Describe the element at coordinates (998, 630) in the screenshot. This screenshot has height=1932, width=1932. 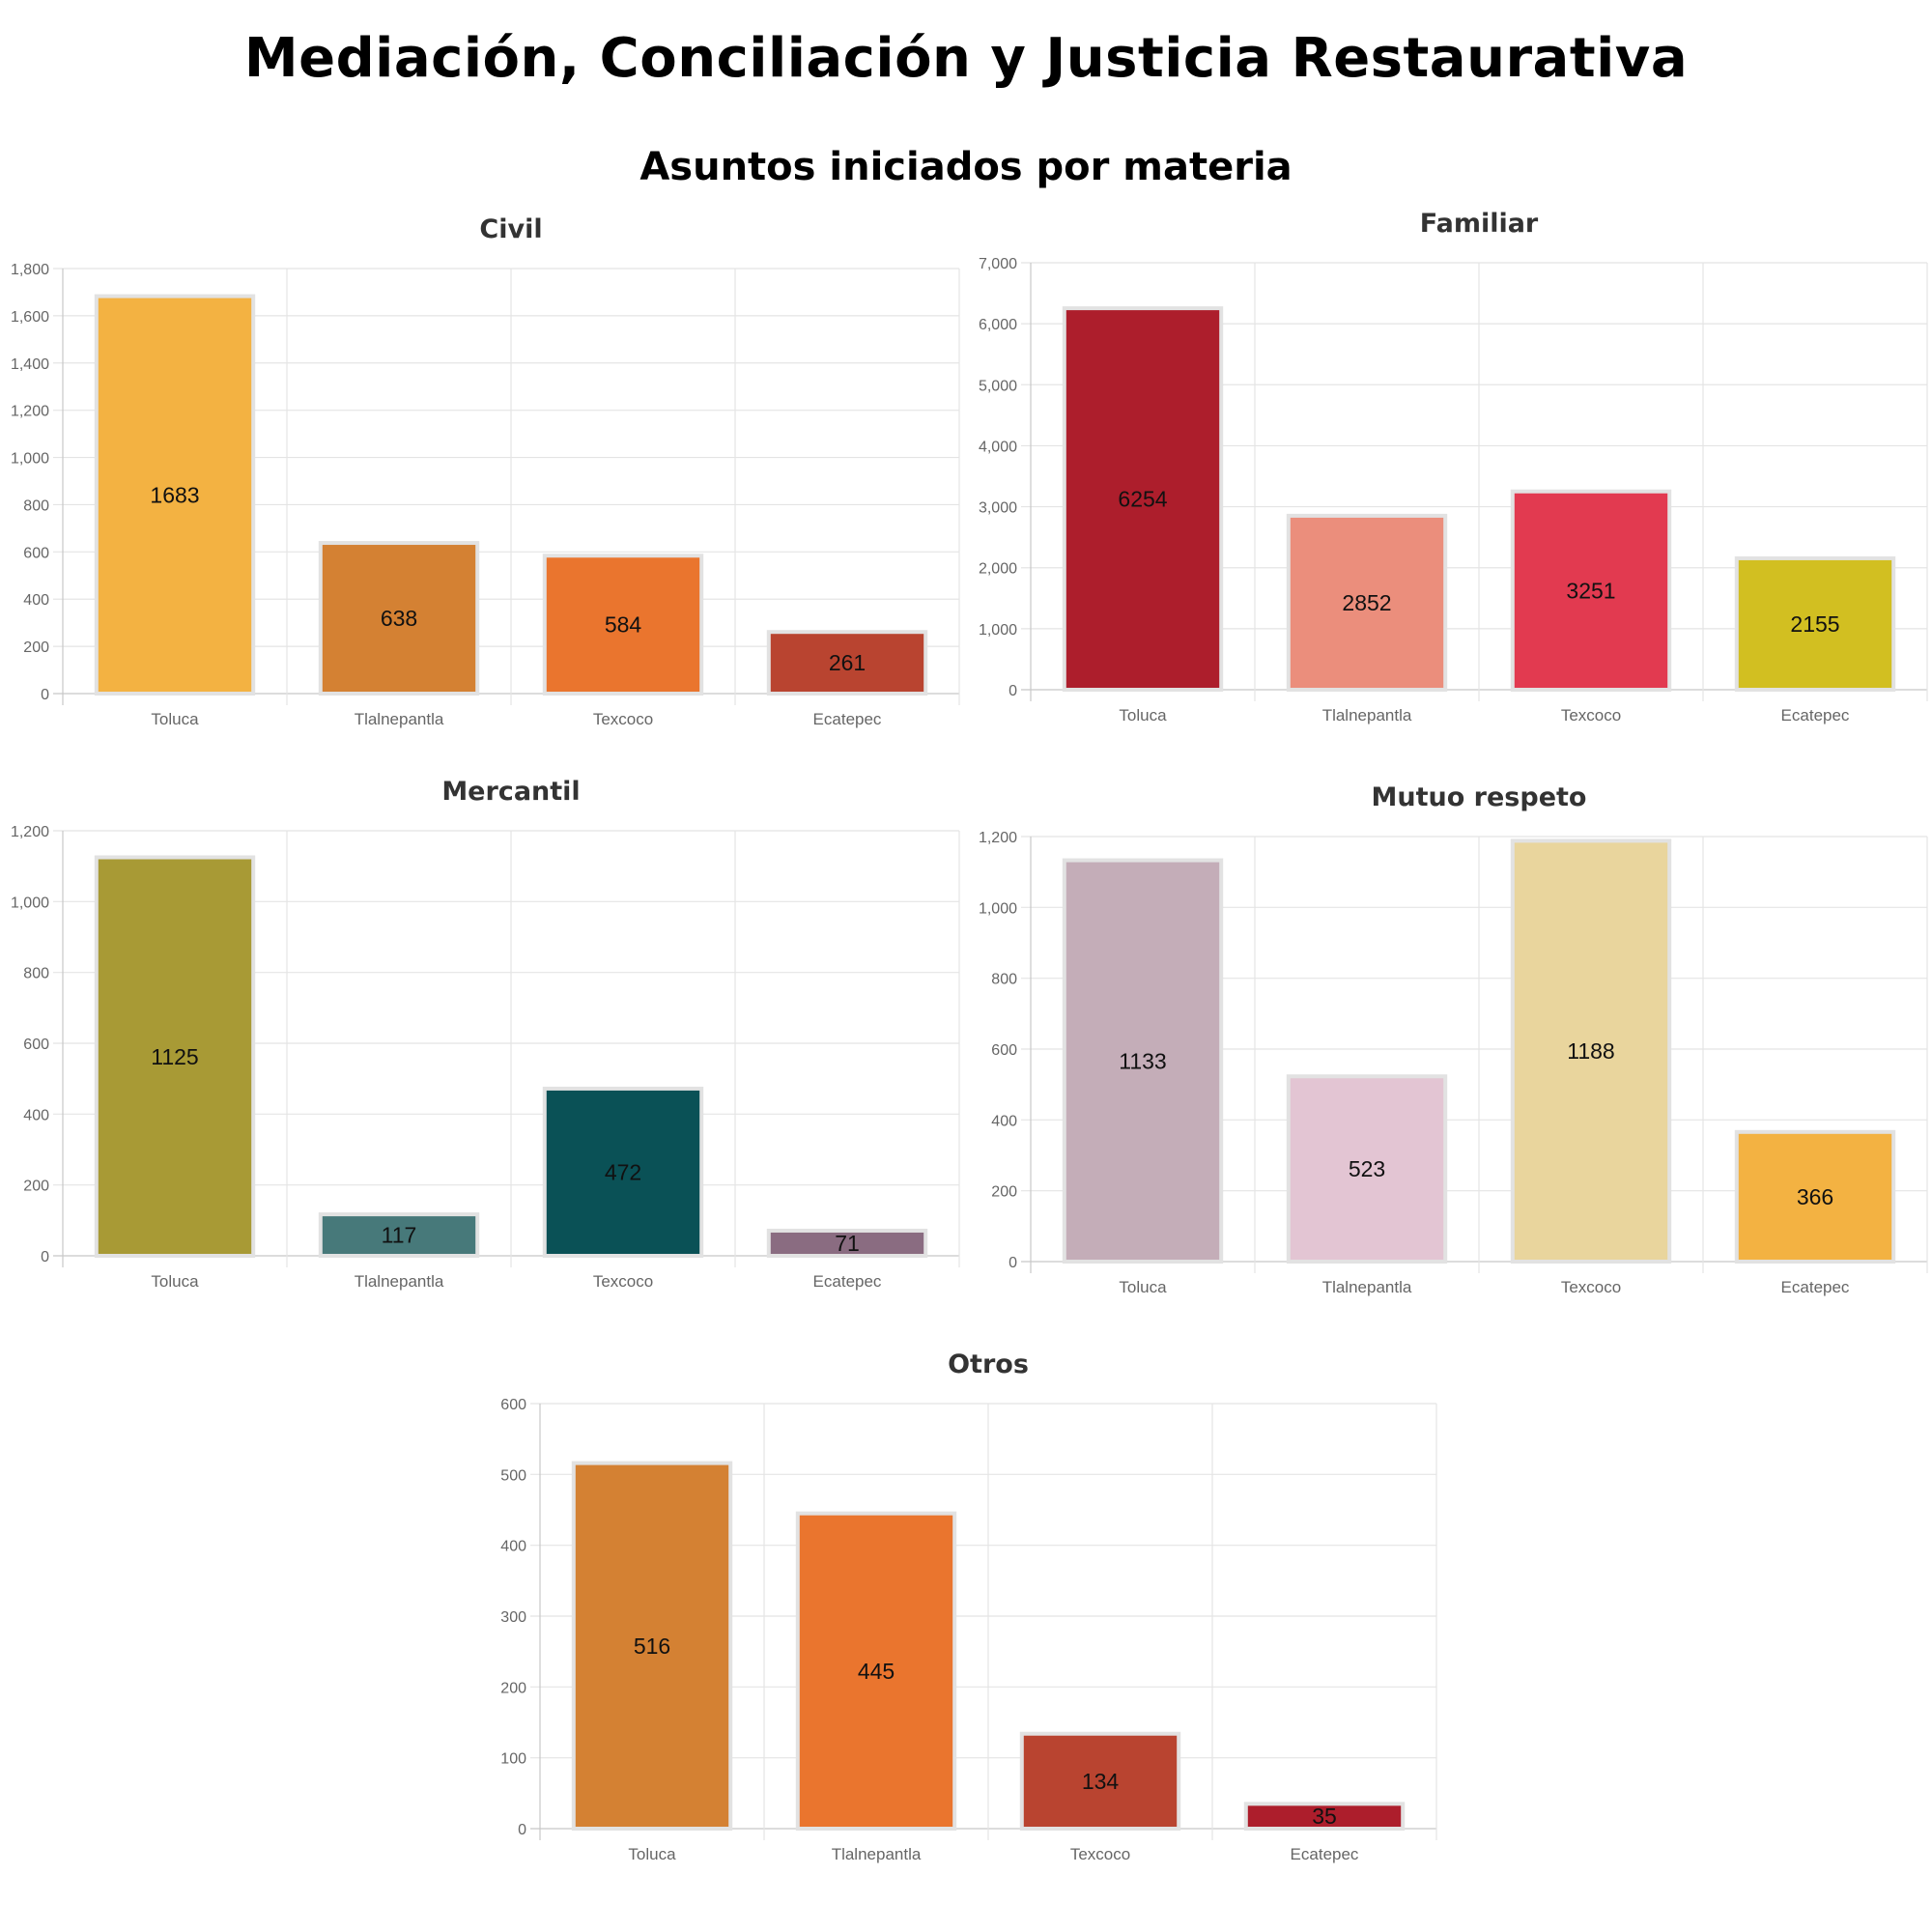
I see `familiar-y-tick-label: 1,000` at that location.